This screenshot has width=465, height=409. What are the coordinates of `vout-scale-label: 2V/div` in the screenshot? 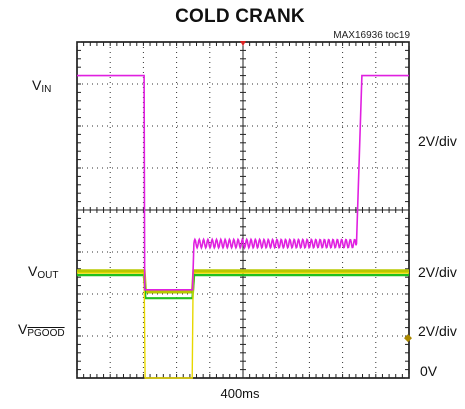 It's located at (437, 272).